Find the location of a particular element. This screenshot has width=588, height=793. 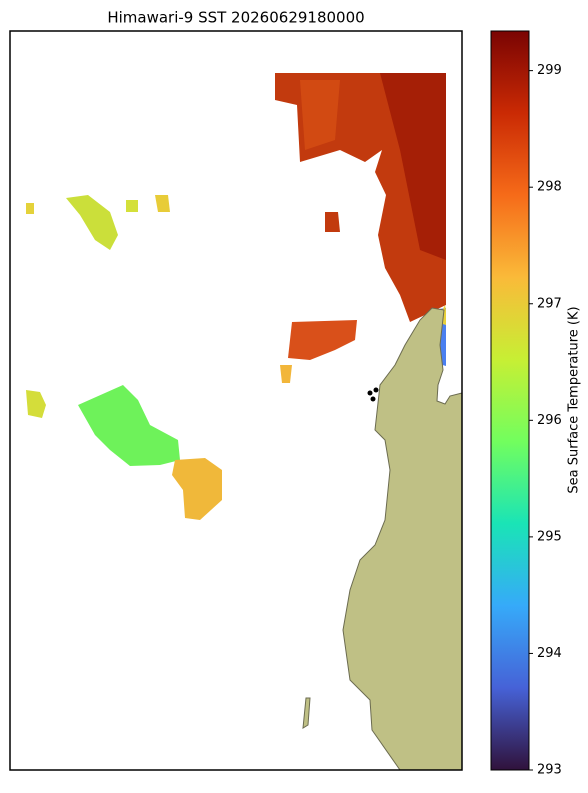

colorbar-tick-label: 293 is located at coordinates (549, 770).